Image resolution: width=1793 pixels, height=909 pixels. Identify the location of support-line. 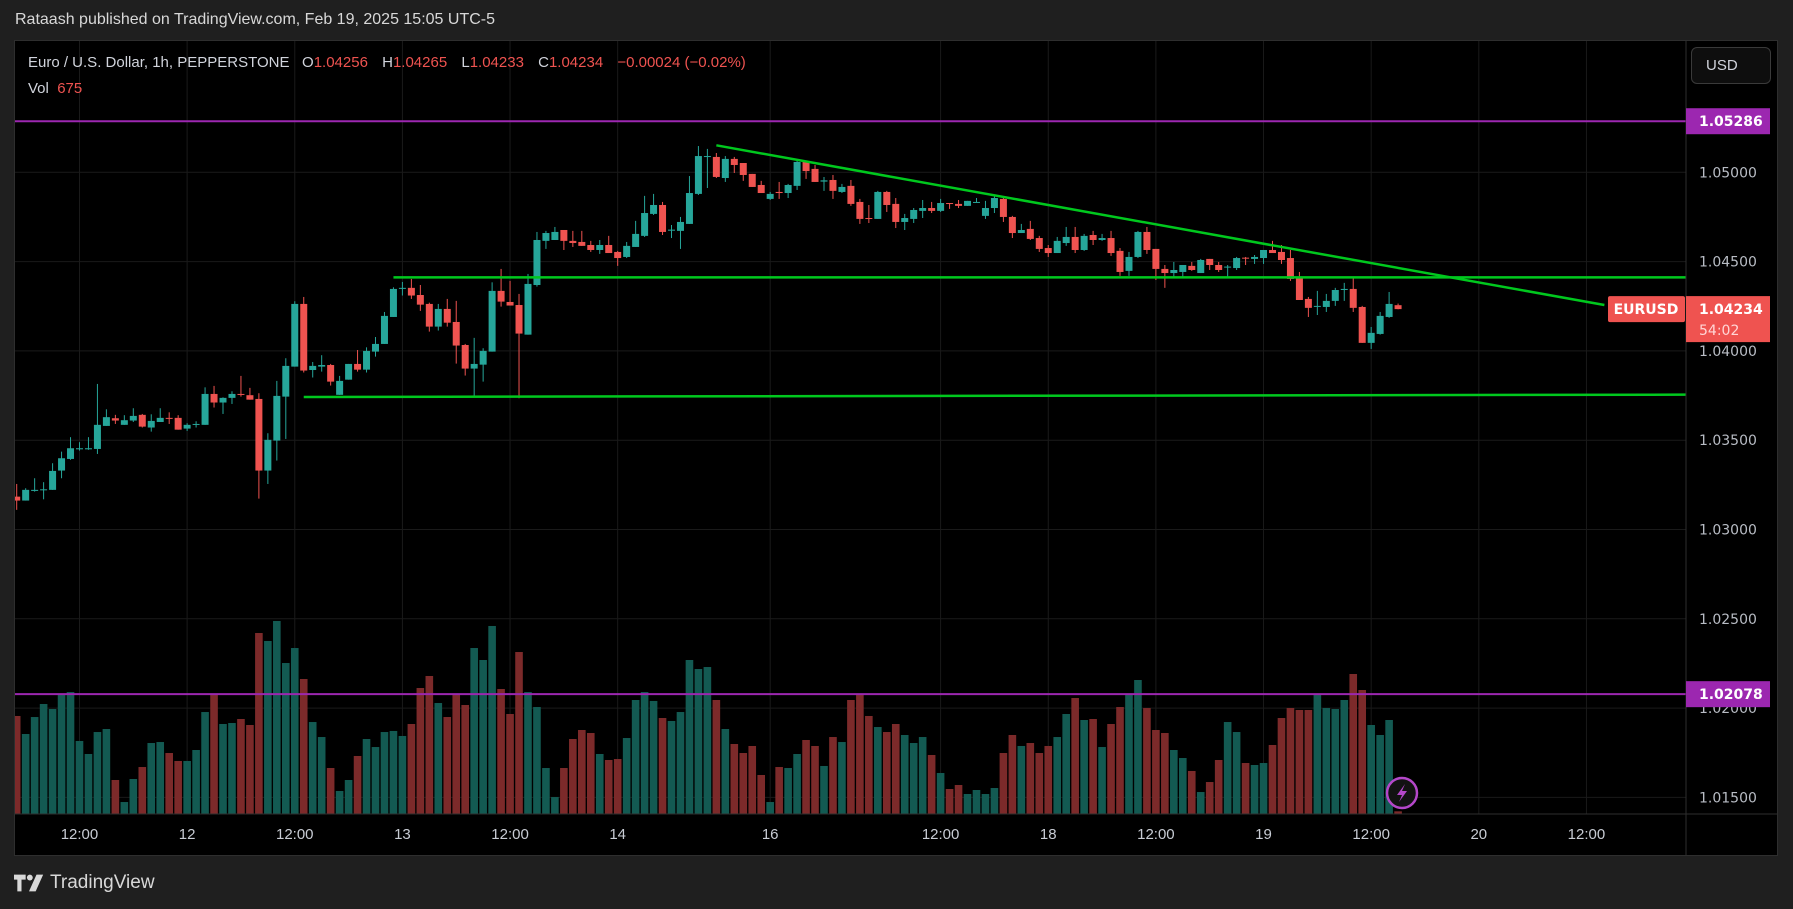
(994, 396).